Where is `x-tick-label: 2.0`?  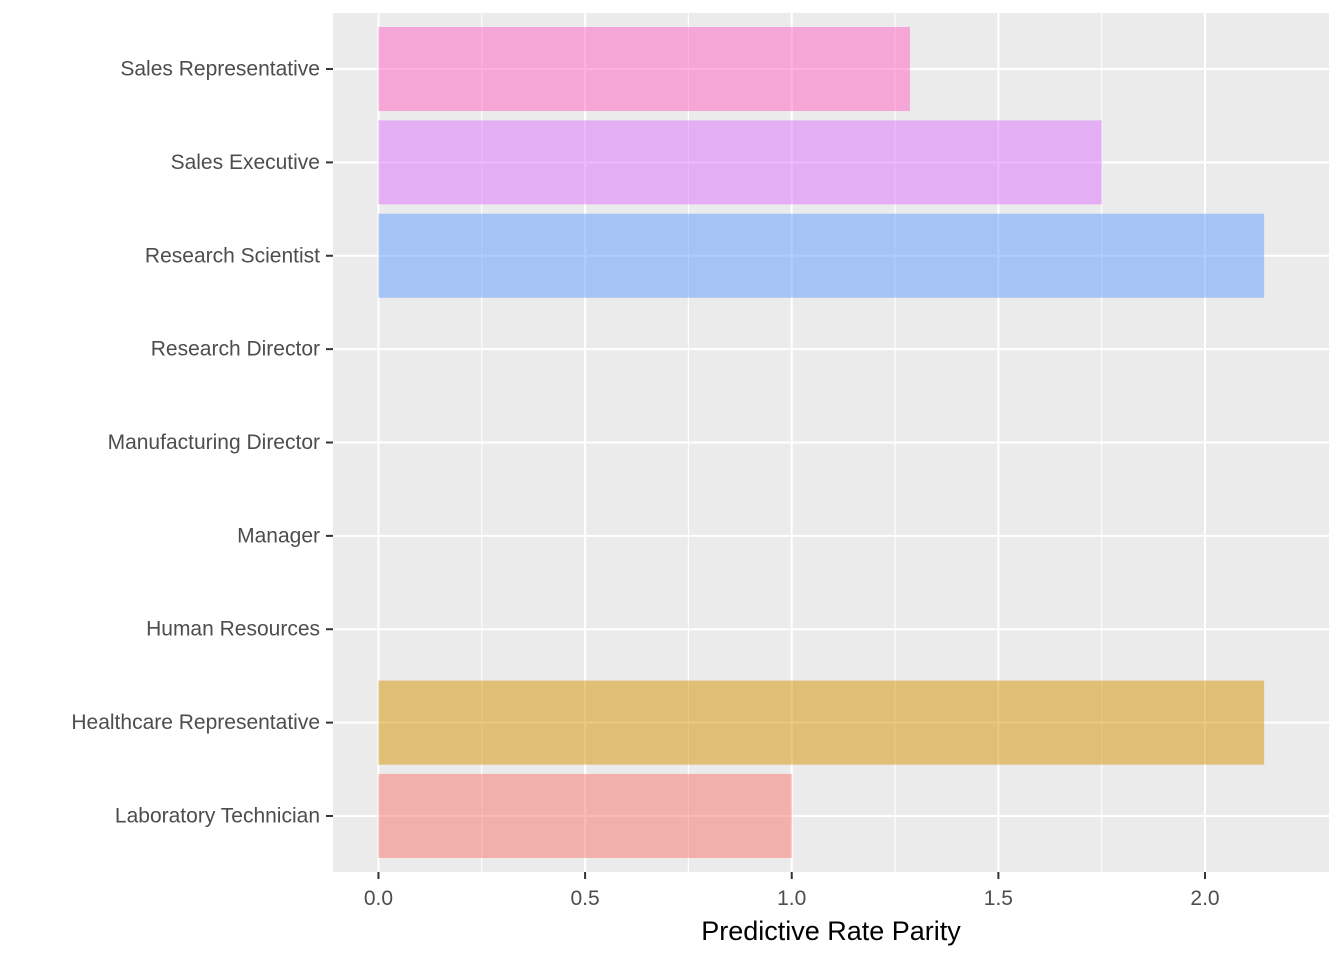 x-tick-label: 2.0 is located at coordinates (1204, 898).